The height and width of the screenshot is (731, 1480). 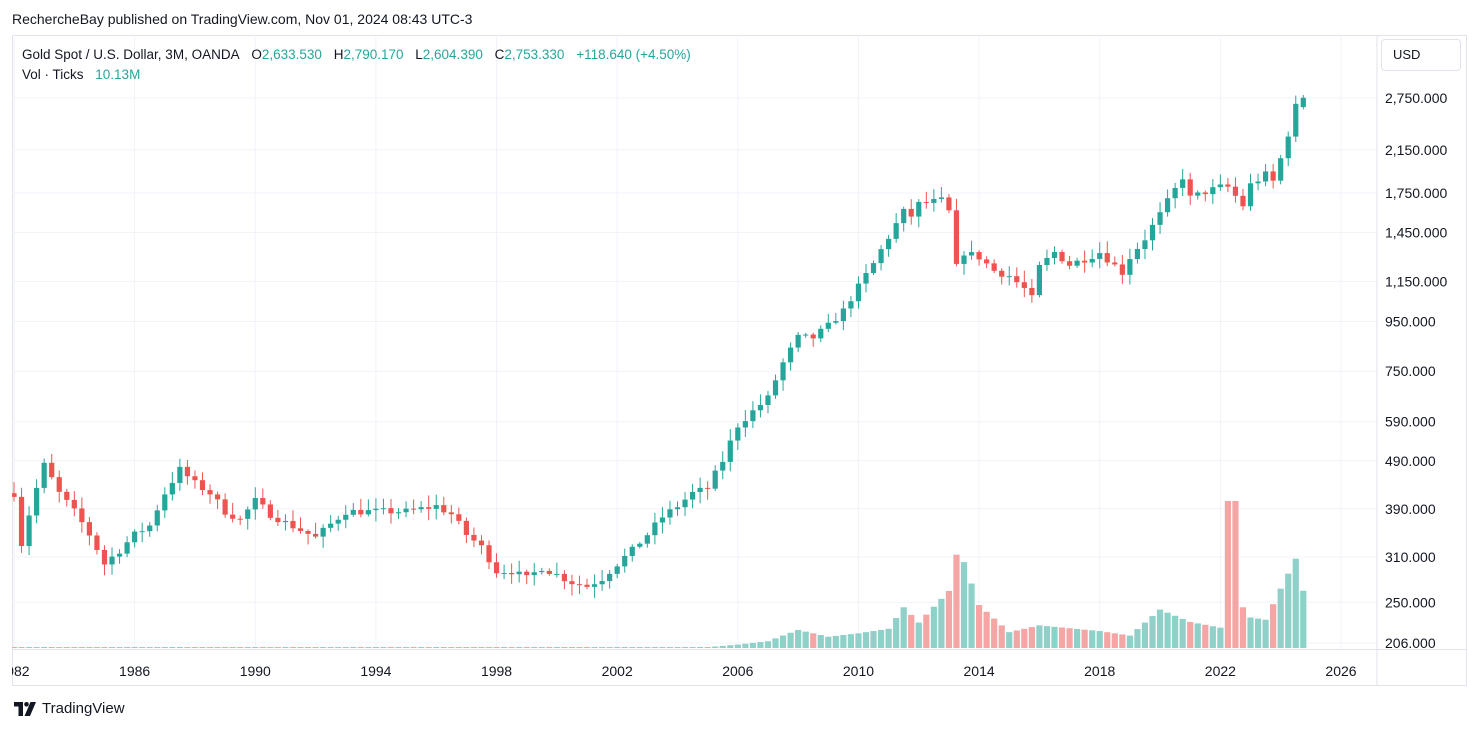 What do you see at coordinates (291, 54) in the screenshot?
I see `legend-open-value: 2,633.530` at bounding box center [291, 54].